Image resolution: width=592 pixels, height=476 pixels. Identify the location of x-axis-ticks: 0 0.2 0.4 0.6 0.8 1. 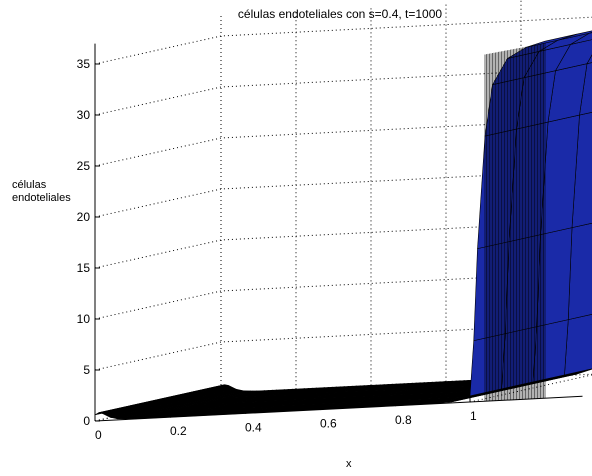
(285, 419).